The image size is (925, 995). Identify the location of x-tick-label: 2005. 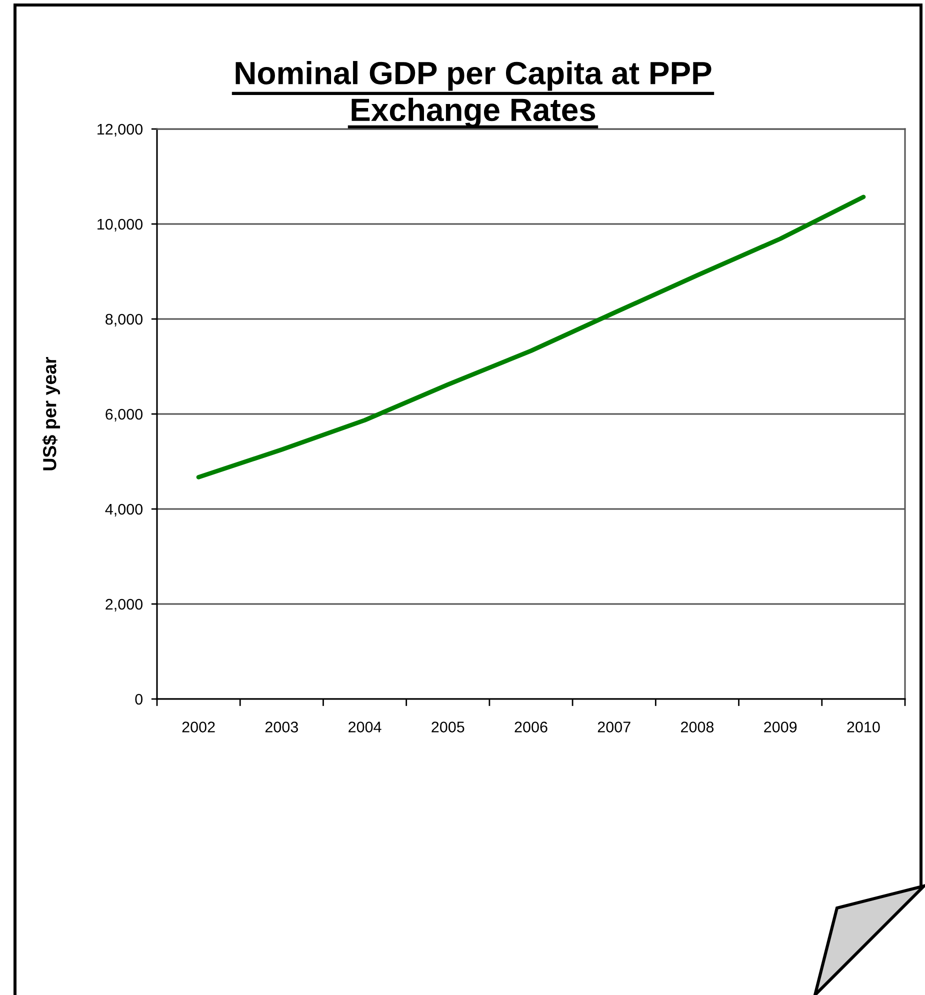
(448, 727).